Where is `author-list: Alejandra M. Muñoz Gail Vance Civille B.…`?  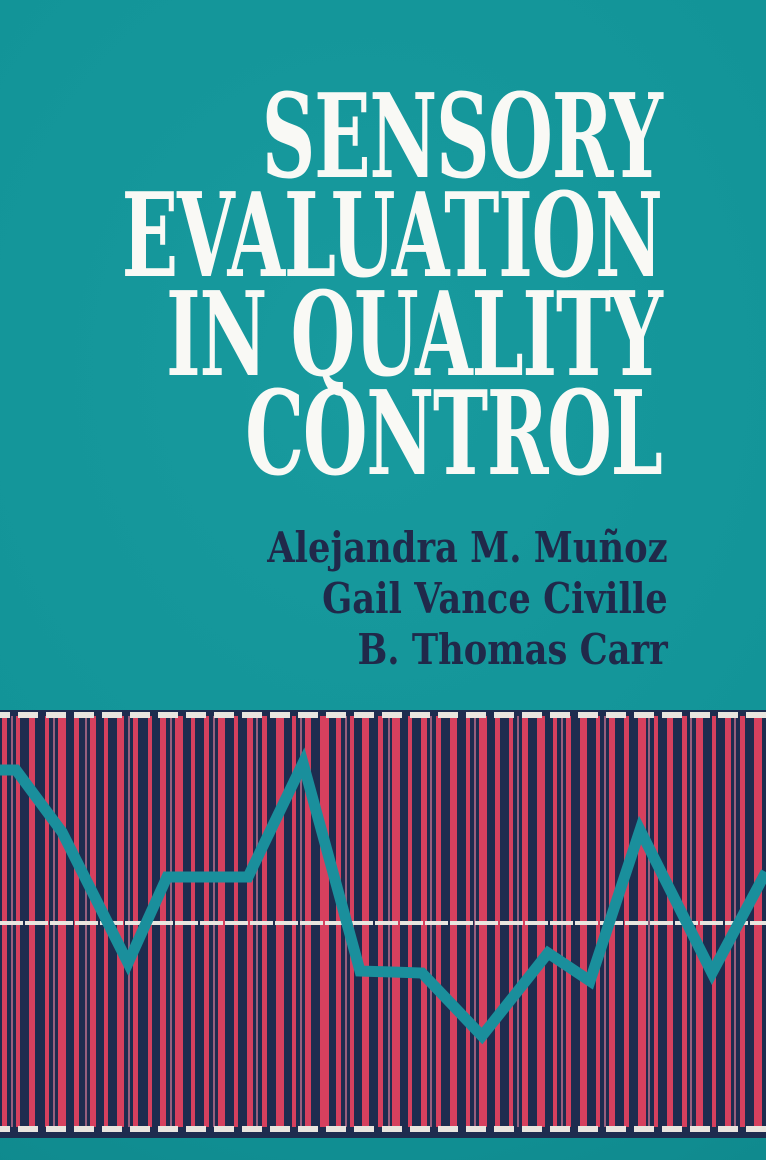 author-list: Alejandra M. Muñoz Gail Vance Civille B.… is located at coordinates (429, 598).